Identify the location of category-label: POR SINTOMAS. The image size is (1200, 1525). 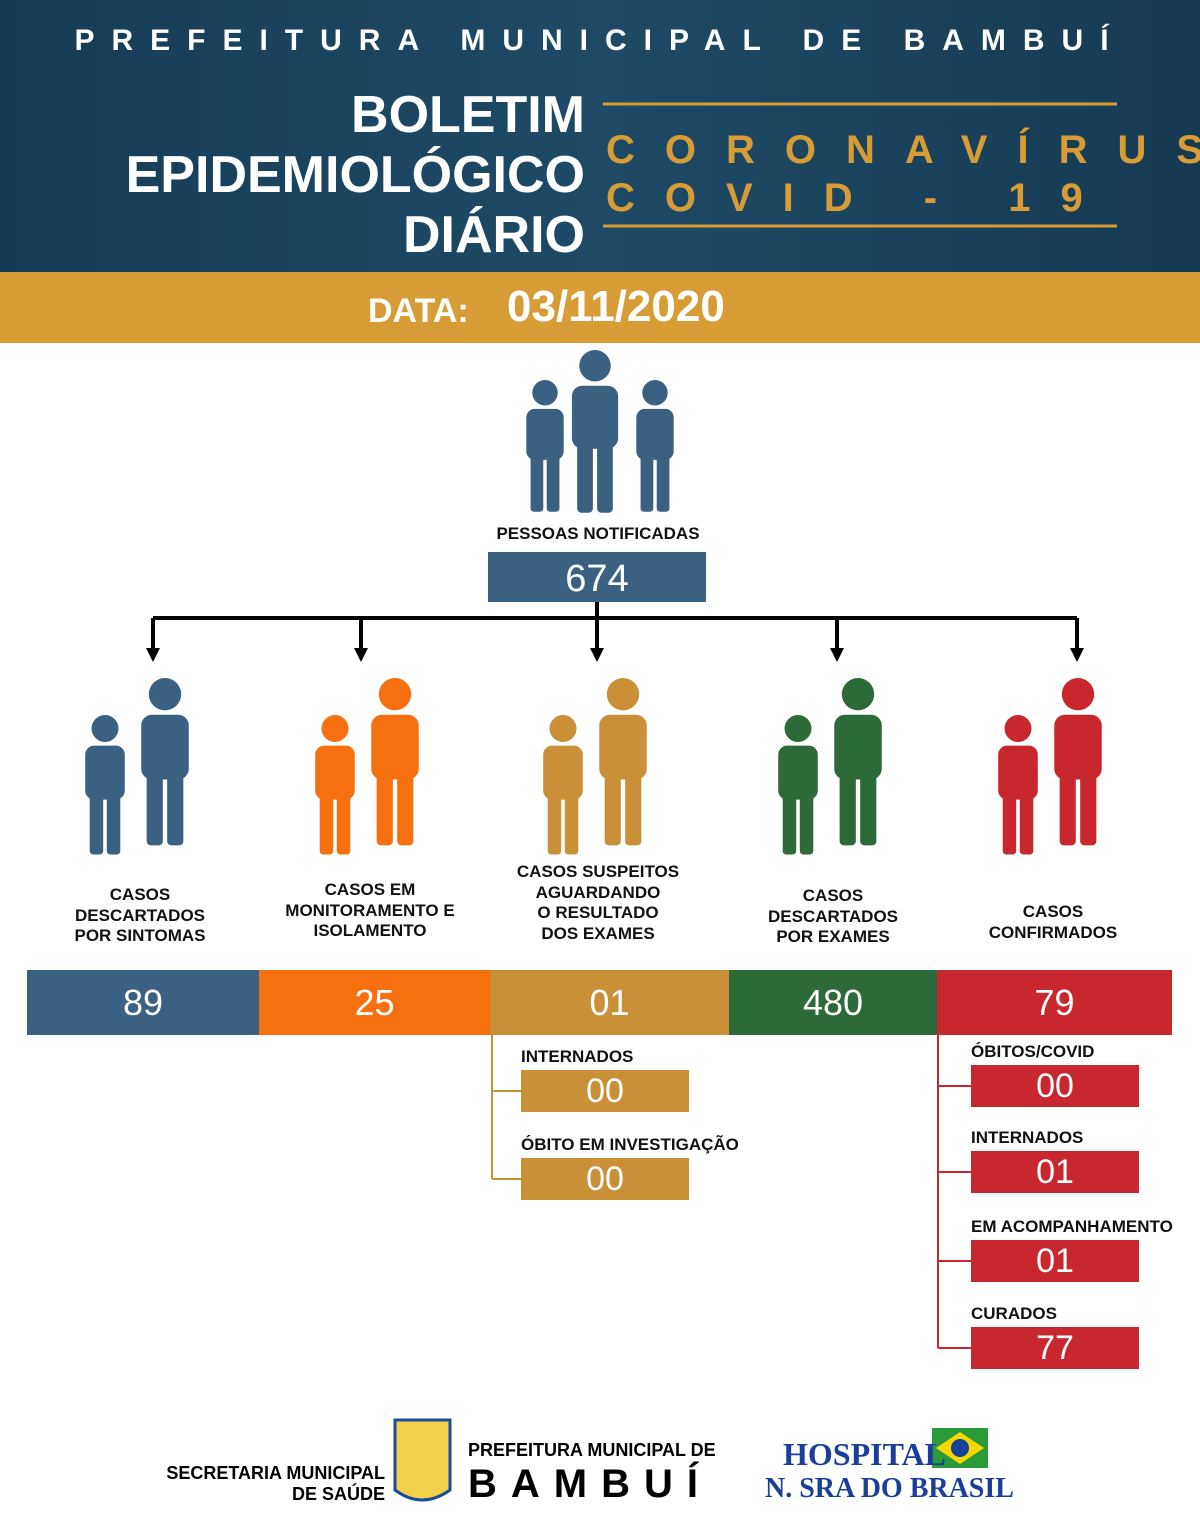
(140, 935).